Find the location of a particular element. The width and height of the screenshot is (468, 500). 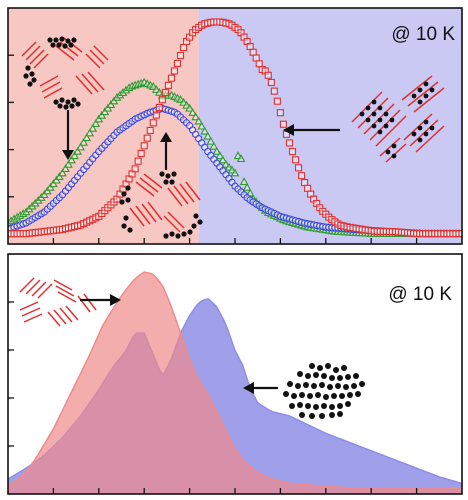

down-arrow is located at coordinates (68, 135).